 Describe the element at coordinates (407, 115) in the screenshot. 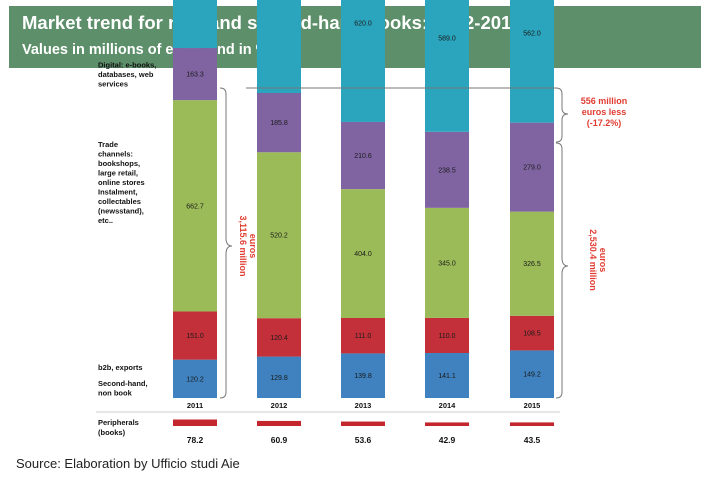

I see `top-right-brace` at that location.